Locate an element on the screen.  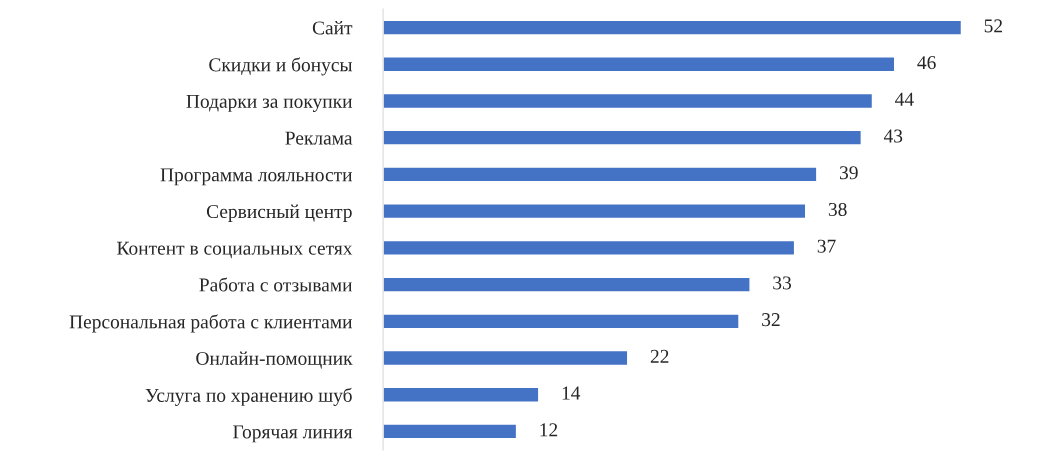
y-tick-label: Программа лояльности is located at coordinates (256, 177).